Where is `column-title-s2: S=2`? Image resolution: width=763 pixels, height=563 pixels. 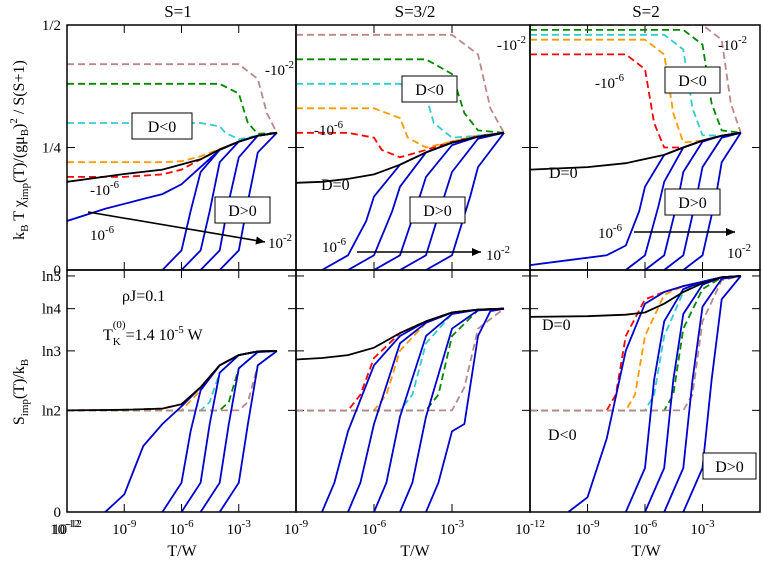
column-title-s2: S=2 is located at coordinates (646, 11).